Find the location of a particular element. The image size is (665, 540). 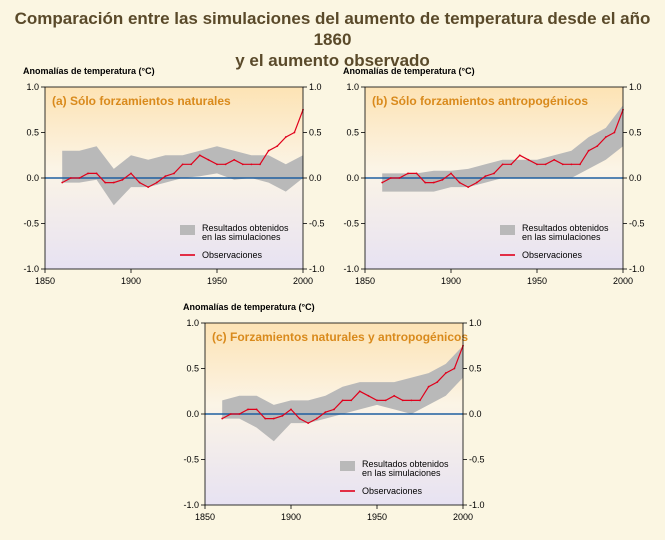

simulation-band is located at coordinates (342, 393).